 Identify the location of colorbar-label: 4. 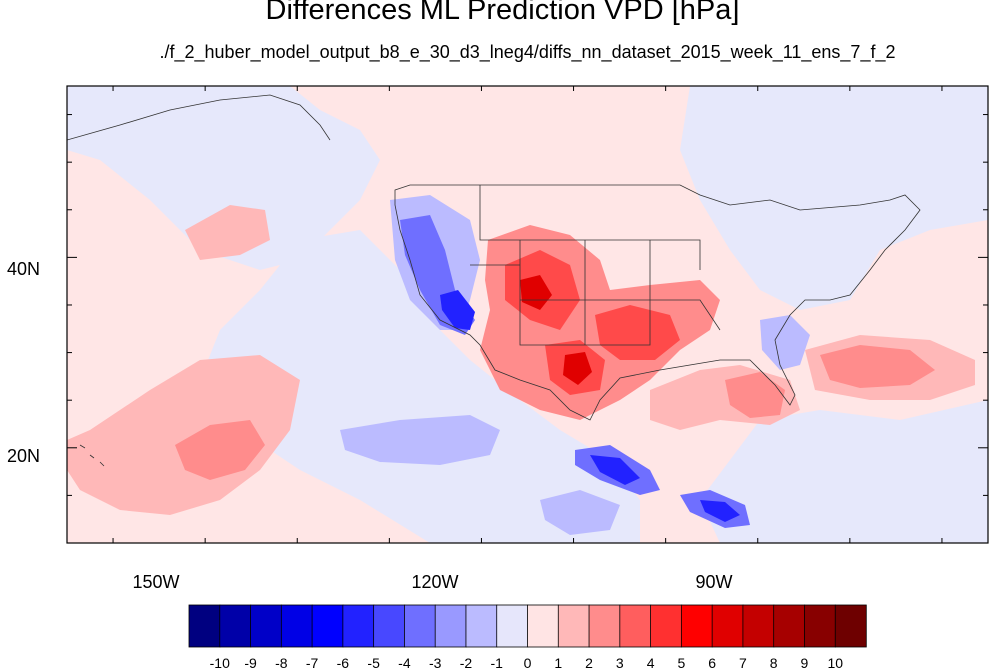
(651, 663).